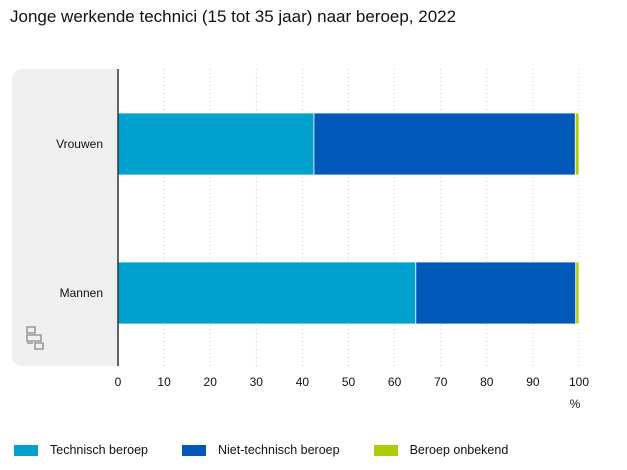 The height and width of the screenshot is (470, 627). I want to click on x-tick-label: 0, so click(118, 382).